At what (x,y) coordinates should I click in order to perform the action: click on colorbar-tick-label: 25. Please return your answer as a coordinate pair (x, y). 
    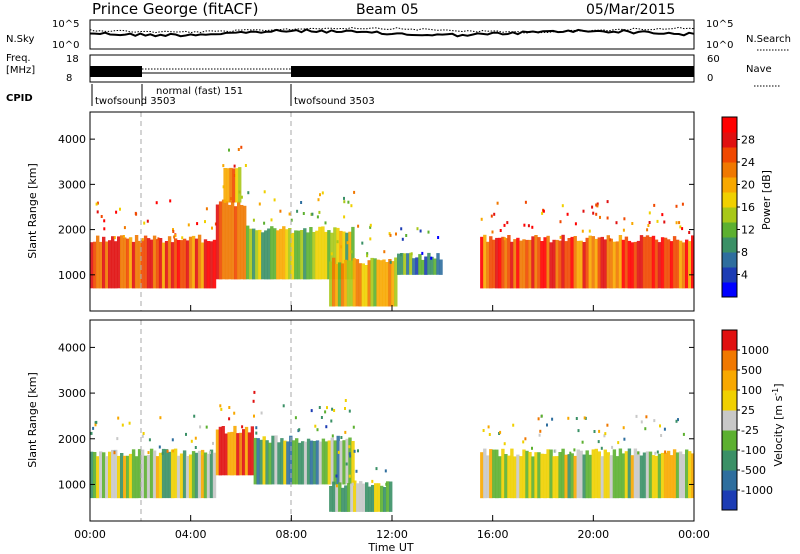
    Looking at the image, I should click on (748, 410).